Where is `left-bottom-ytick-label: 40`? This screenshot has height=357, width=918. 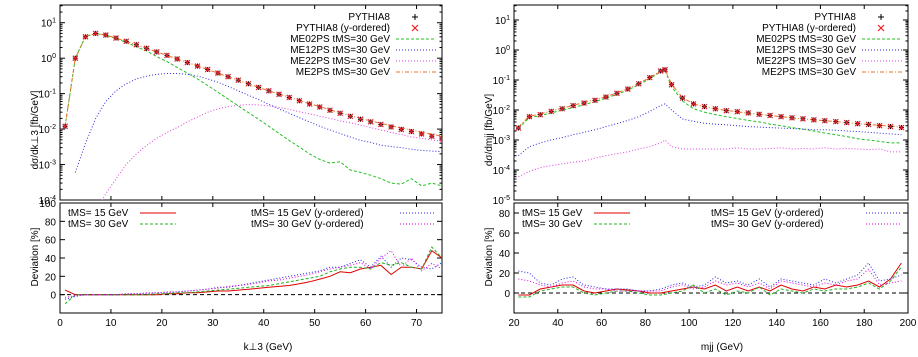 left-bottom-ytick-label: 40 is located at coordinates (51, 259).